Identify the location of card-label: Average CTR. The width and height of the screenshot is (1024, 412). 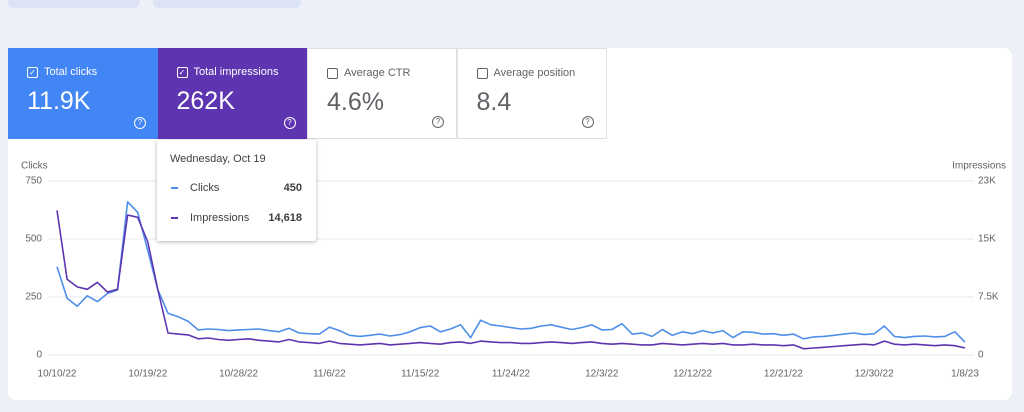
(377, 73).